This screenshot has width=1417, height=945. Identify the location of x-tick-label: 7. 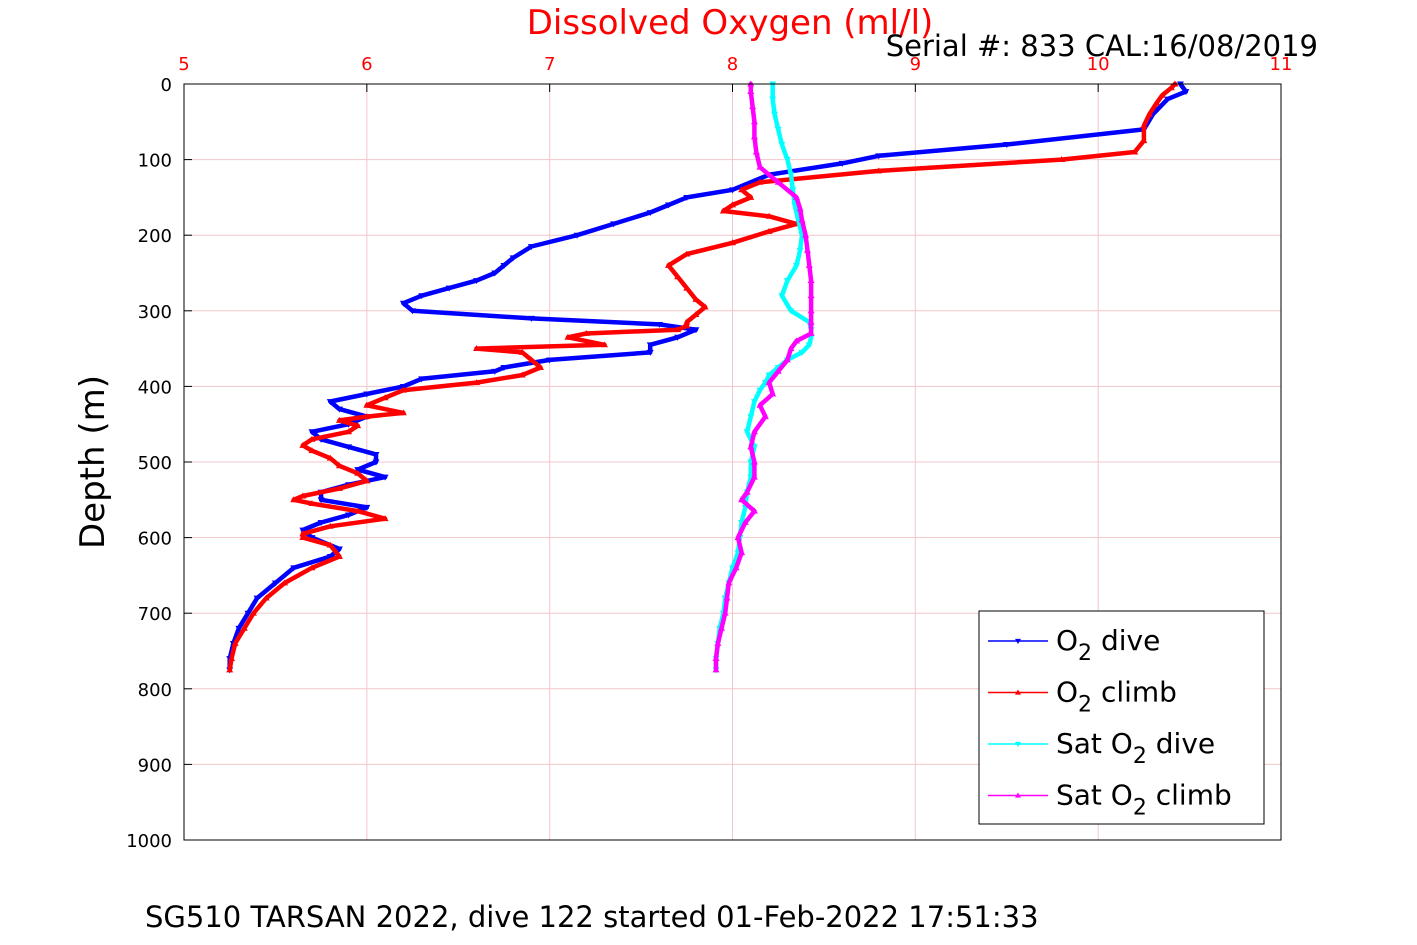
(549, 64).